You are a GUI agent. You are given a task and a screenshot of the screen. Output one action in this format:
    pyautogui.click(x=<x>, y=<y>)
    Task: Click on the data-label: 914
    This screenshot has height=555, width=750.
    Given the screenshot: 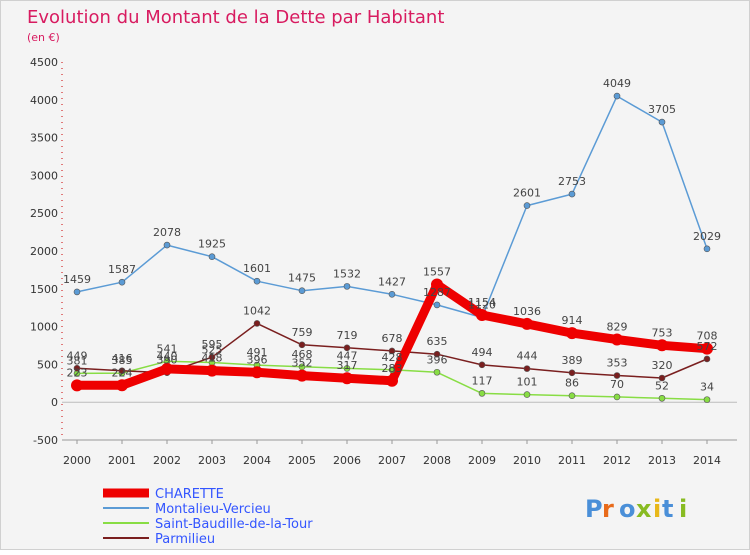 What is the action you would take?
    pyautogui.click(x=572, y=320)
    